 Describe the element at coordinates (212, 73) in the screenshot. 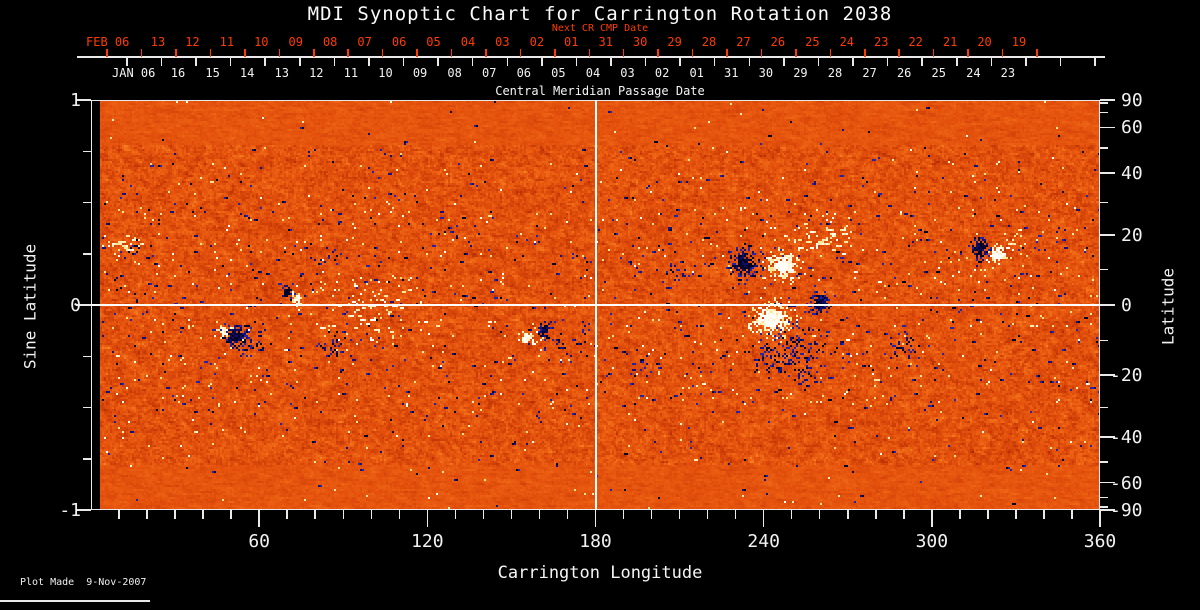

I see `cmp-tick-label: 15` at that location.